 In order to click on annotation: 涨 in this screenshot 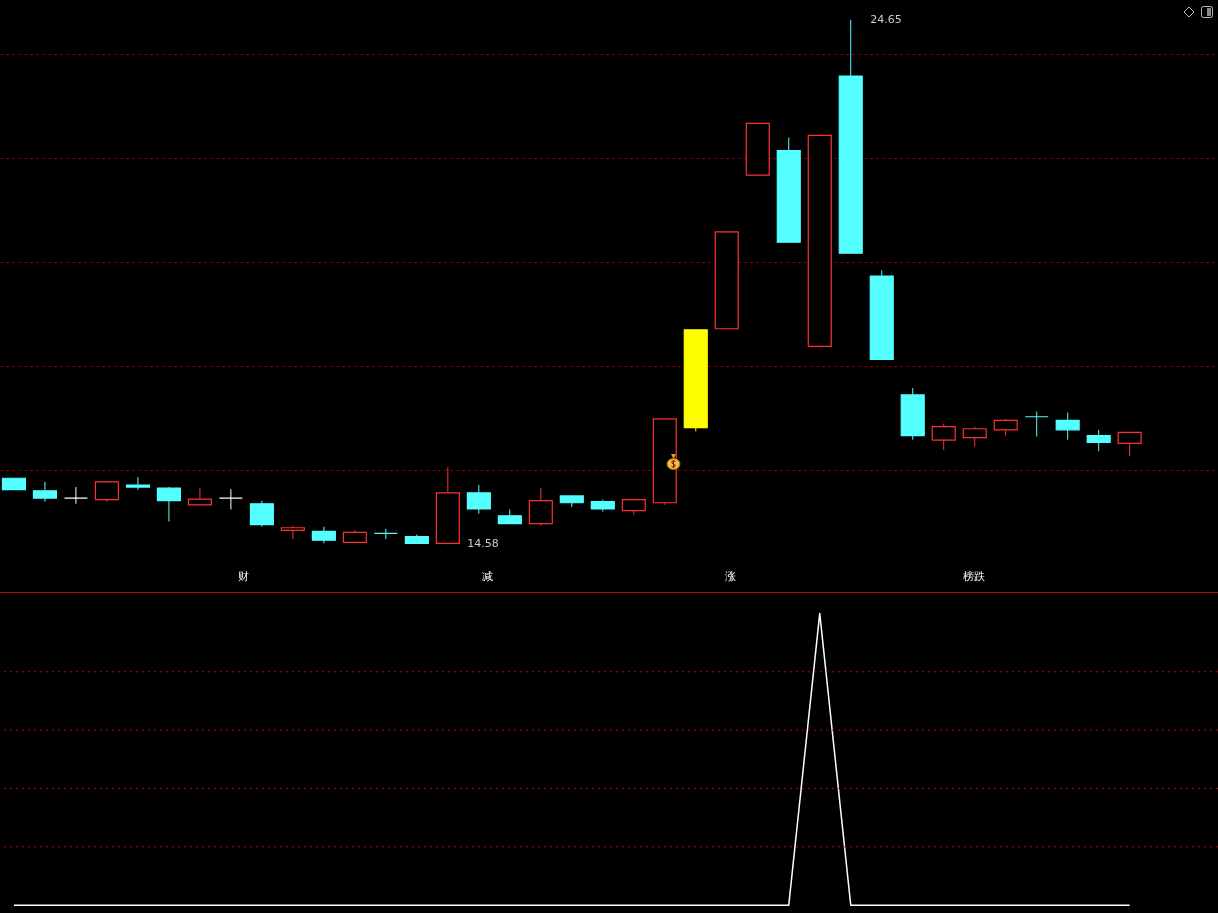, I will do `click(731, 576)`.